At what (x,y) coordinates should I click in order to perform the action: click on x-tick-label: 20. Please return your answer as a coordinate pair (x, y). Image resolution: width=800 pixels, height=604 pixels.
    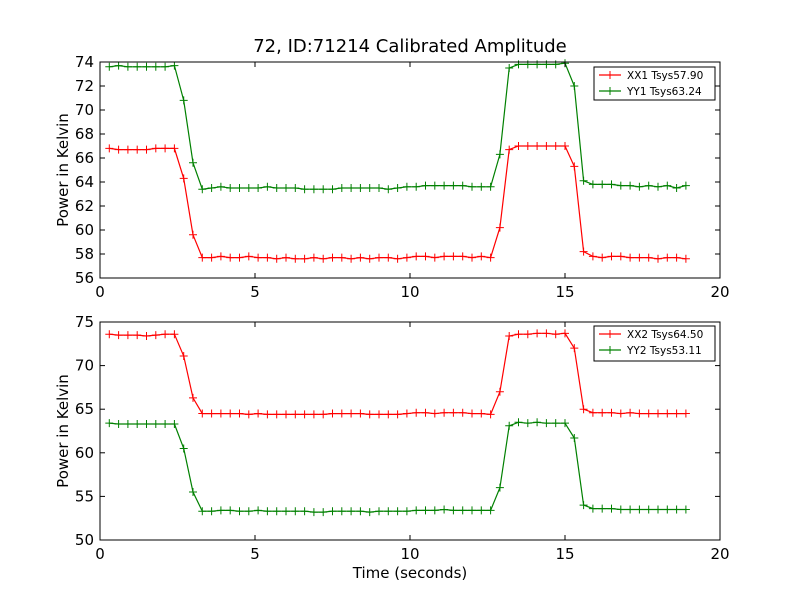
    Looking at the image, I should click on (719, 554).